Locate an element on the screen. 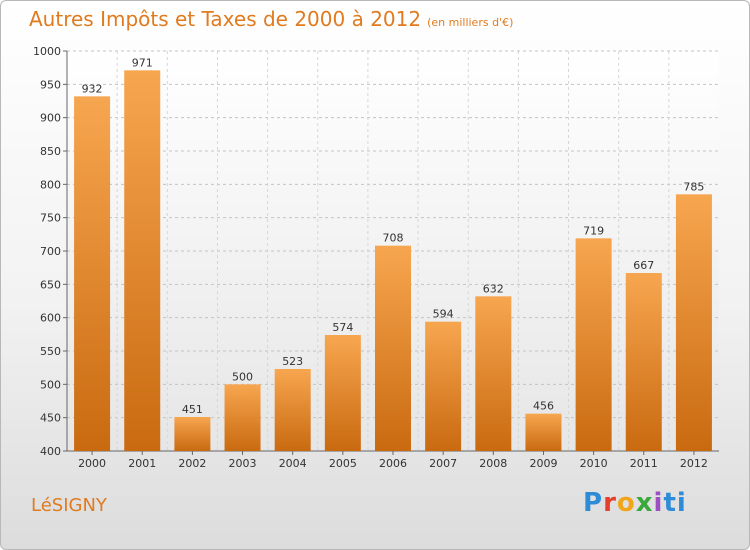  x-tick-label-2004: 2004 is located at coordinates (293, 463).